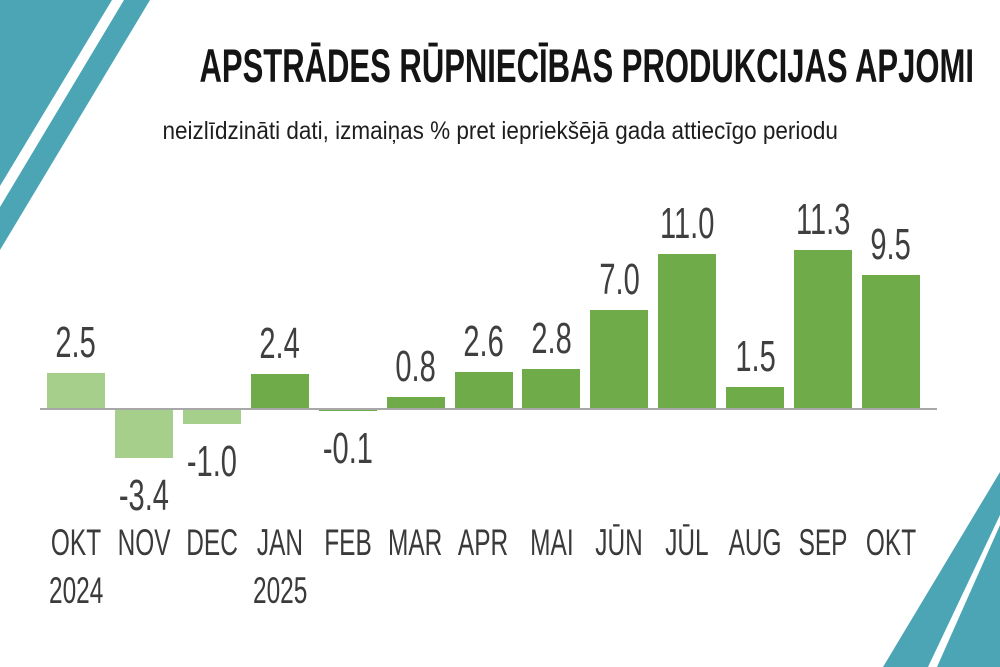  Describe the element at coordinates (279, 391) in the screenshot. I see `bar-3-jan` at that location.